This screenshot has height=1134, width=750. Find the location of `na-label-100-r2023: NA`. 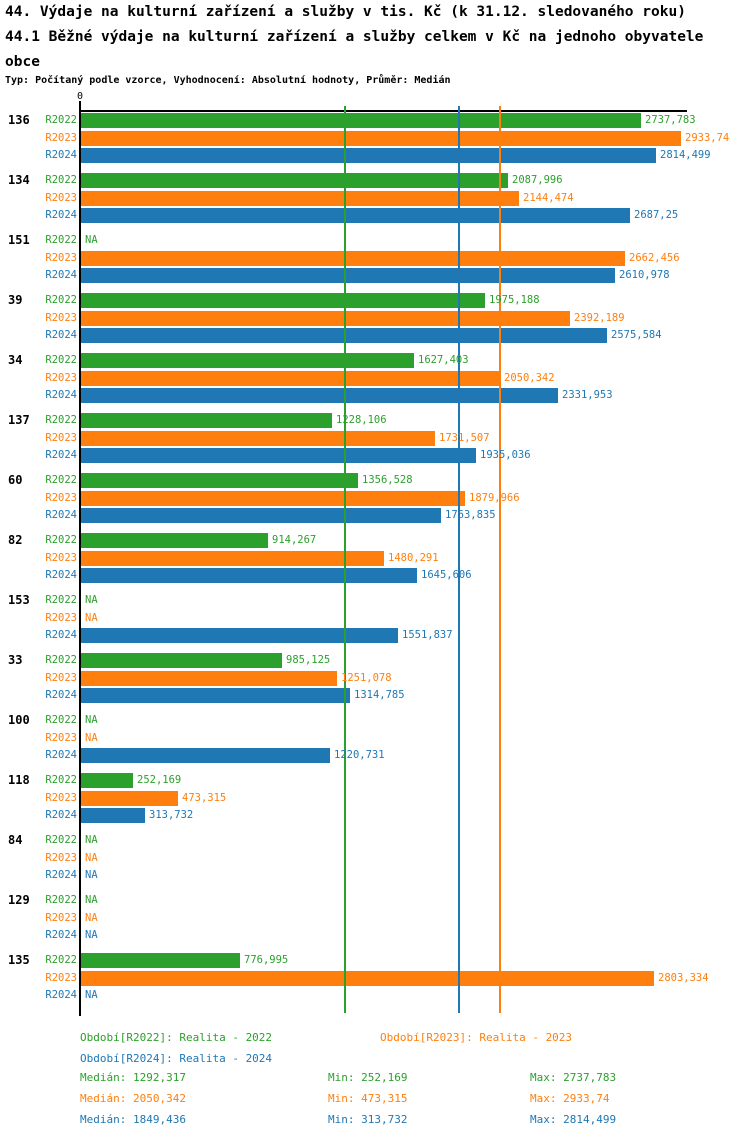

na-label-100-r2023: NA is located at coordinates (91, 738).